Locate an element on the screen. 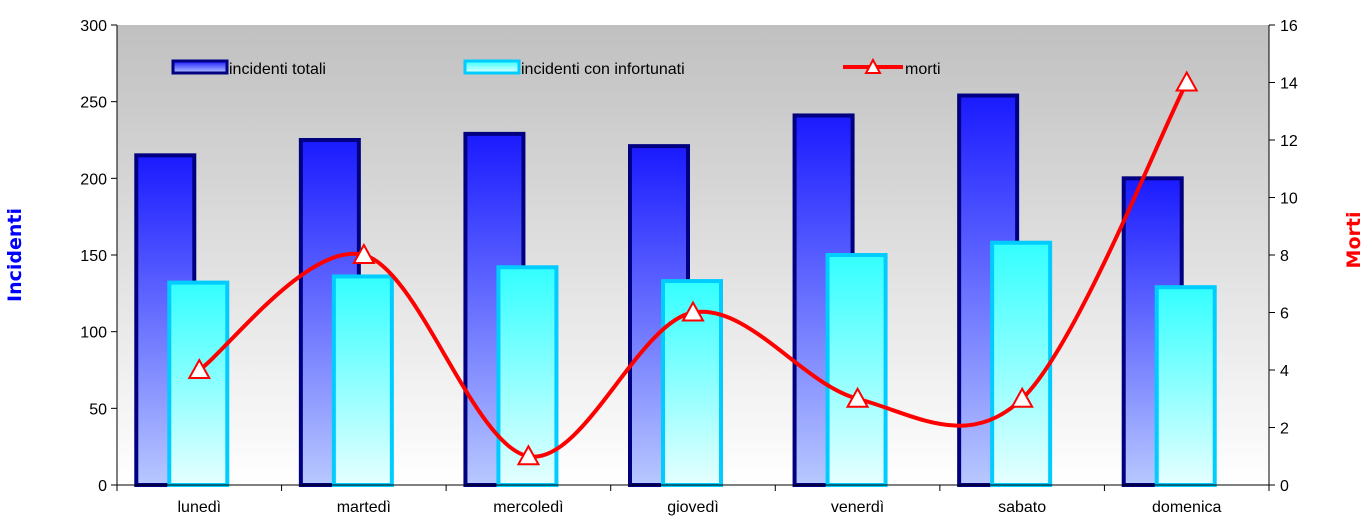 The width and height of the screenshot is (1367, 524). y-ticks-left: 0 50 100 150 200 250 300 is located at coordinates (98, 256).